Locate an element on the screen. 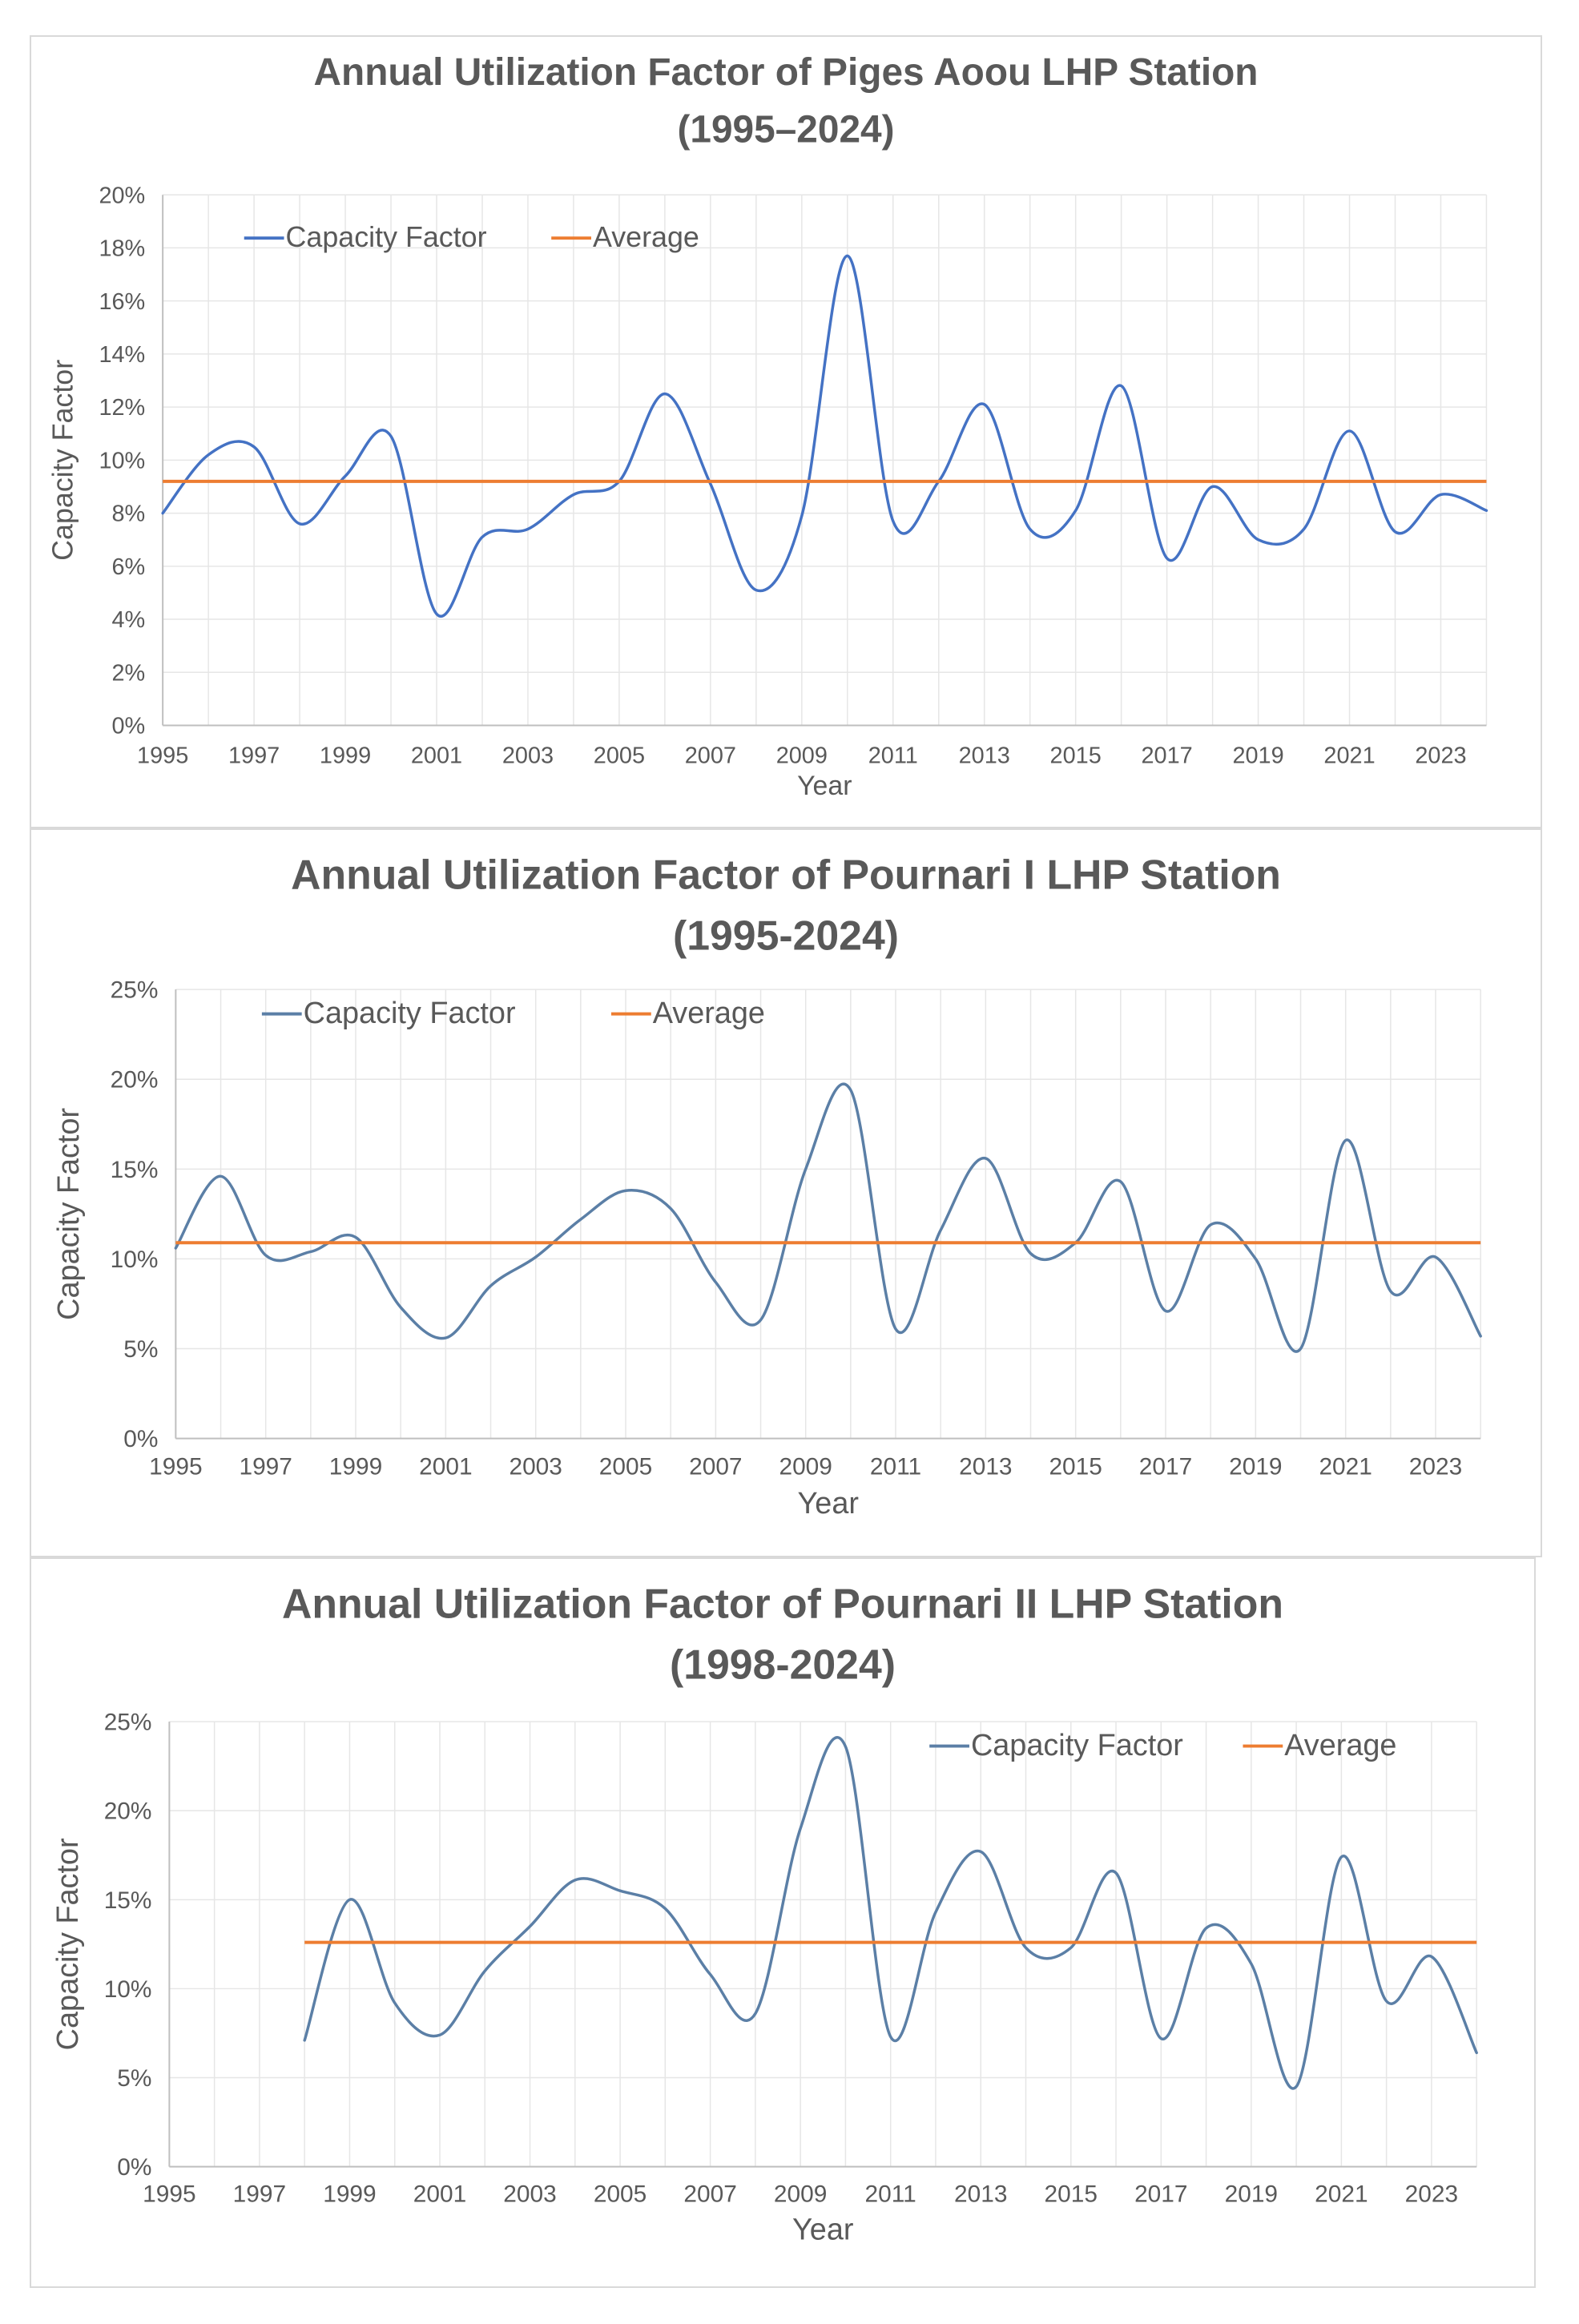  chart-title-line2: (1995-2024) is located at coordinates (786, 935).